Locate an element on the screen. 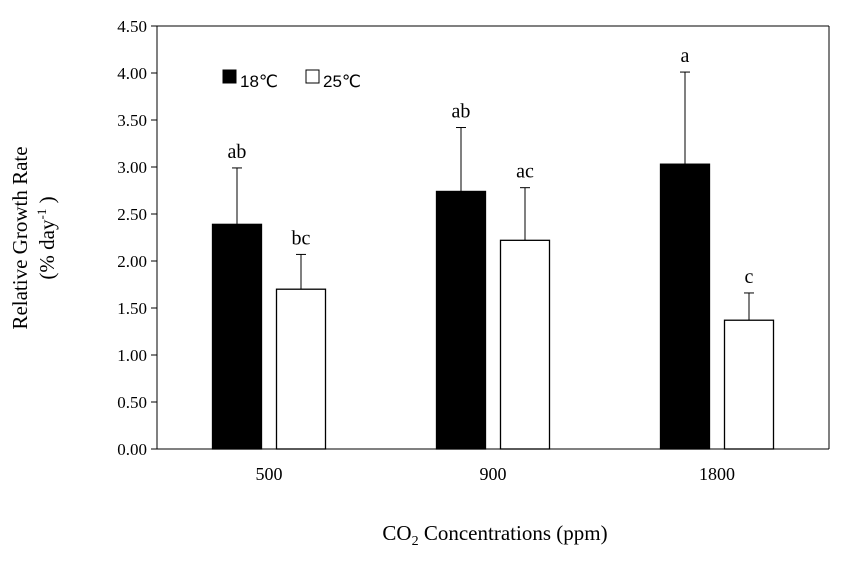 The width and height of the screenshot is (855, 565). significance-letter: a is located at coordinates (685, 56).